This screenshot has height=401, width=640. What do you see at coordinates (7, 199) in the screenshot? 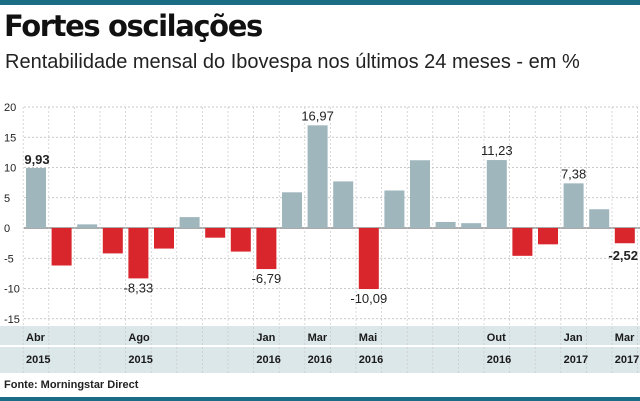
I see `y-tick-label: 5` at bounding box center [7, 199].